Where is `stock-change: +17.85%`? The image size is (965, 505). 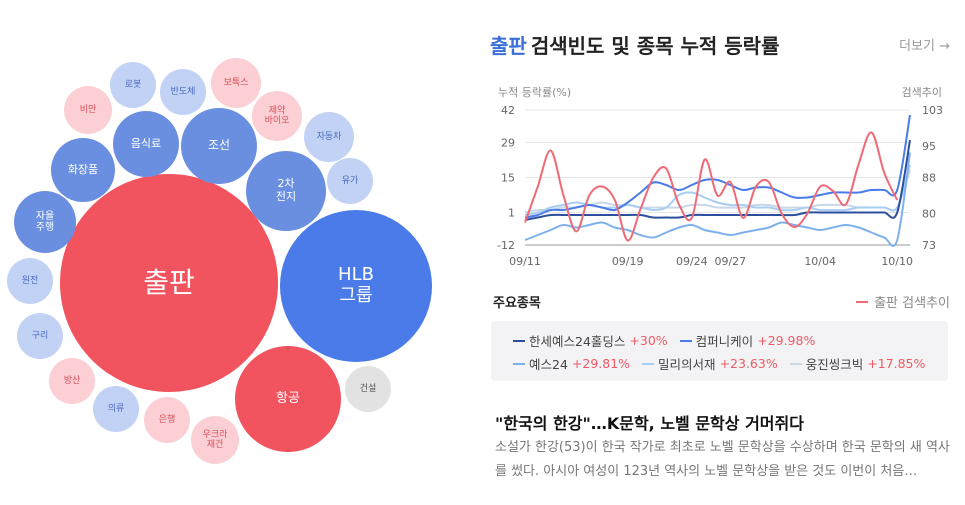
stock-change: +17.85% is located at coordinates (896, 363).